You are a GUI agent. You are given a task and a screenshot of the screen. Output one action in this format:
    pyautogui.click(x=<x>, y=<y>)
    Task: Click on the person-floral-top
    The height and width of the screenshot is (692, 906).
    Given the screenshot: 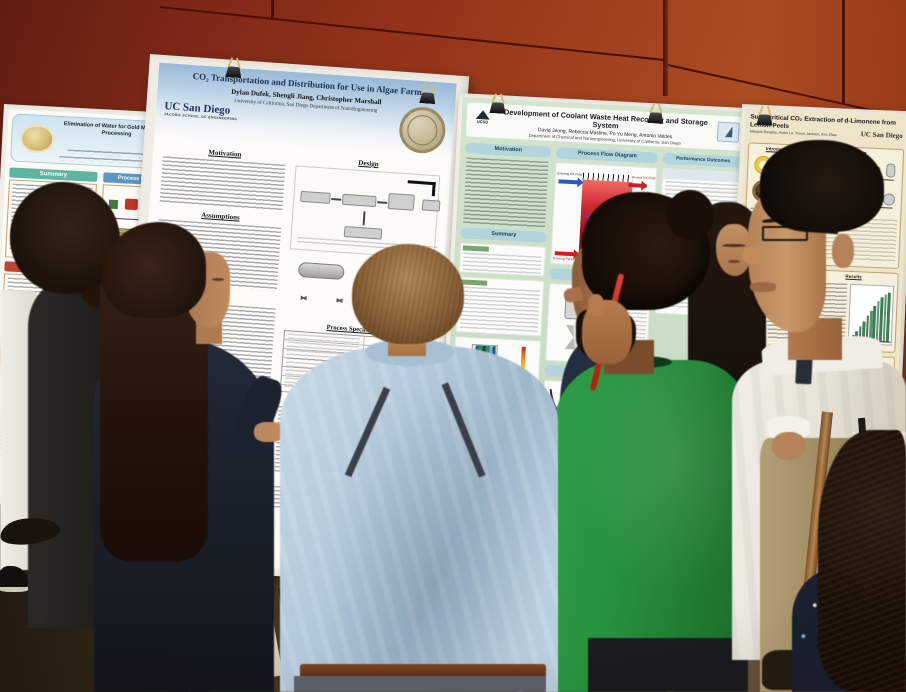 What is the action you would take?
    pyautogui.click(x=844, y=556)
    